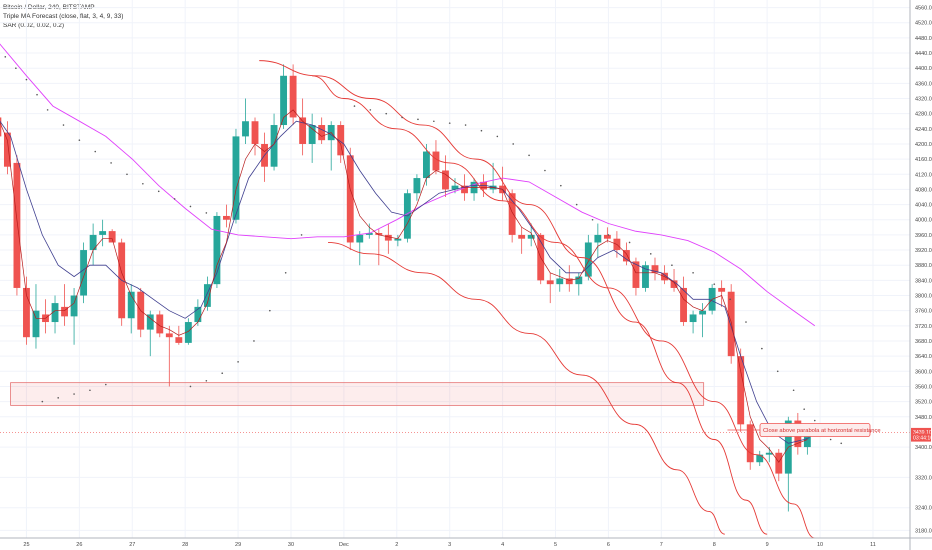 Image resolution: width=932 pixels, height=550 pixels. Describe the element at coordinates (923, 145) in the screenshot. I see `price-tick-label: 4200.00` at that location.